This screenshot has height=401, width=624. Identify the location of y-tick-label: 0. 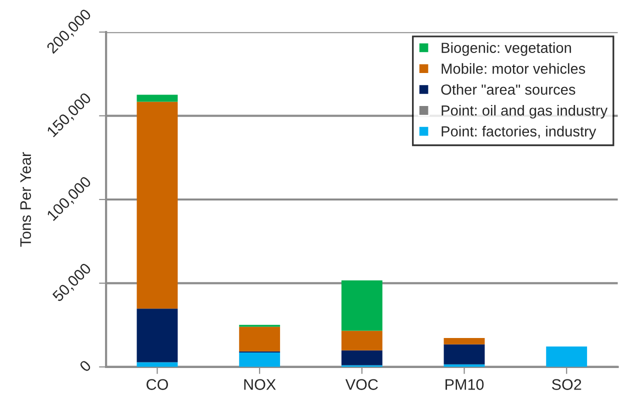
(85, 366).